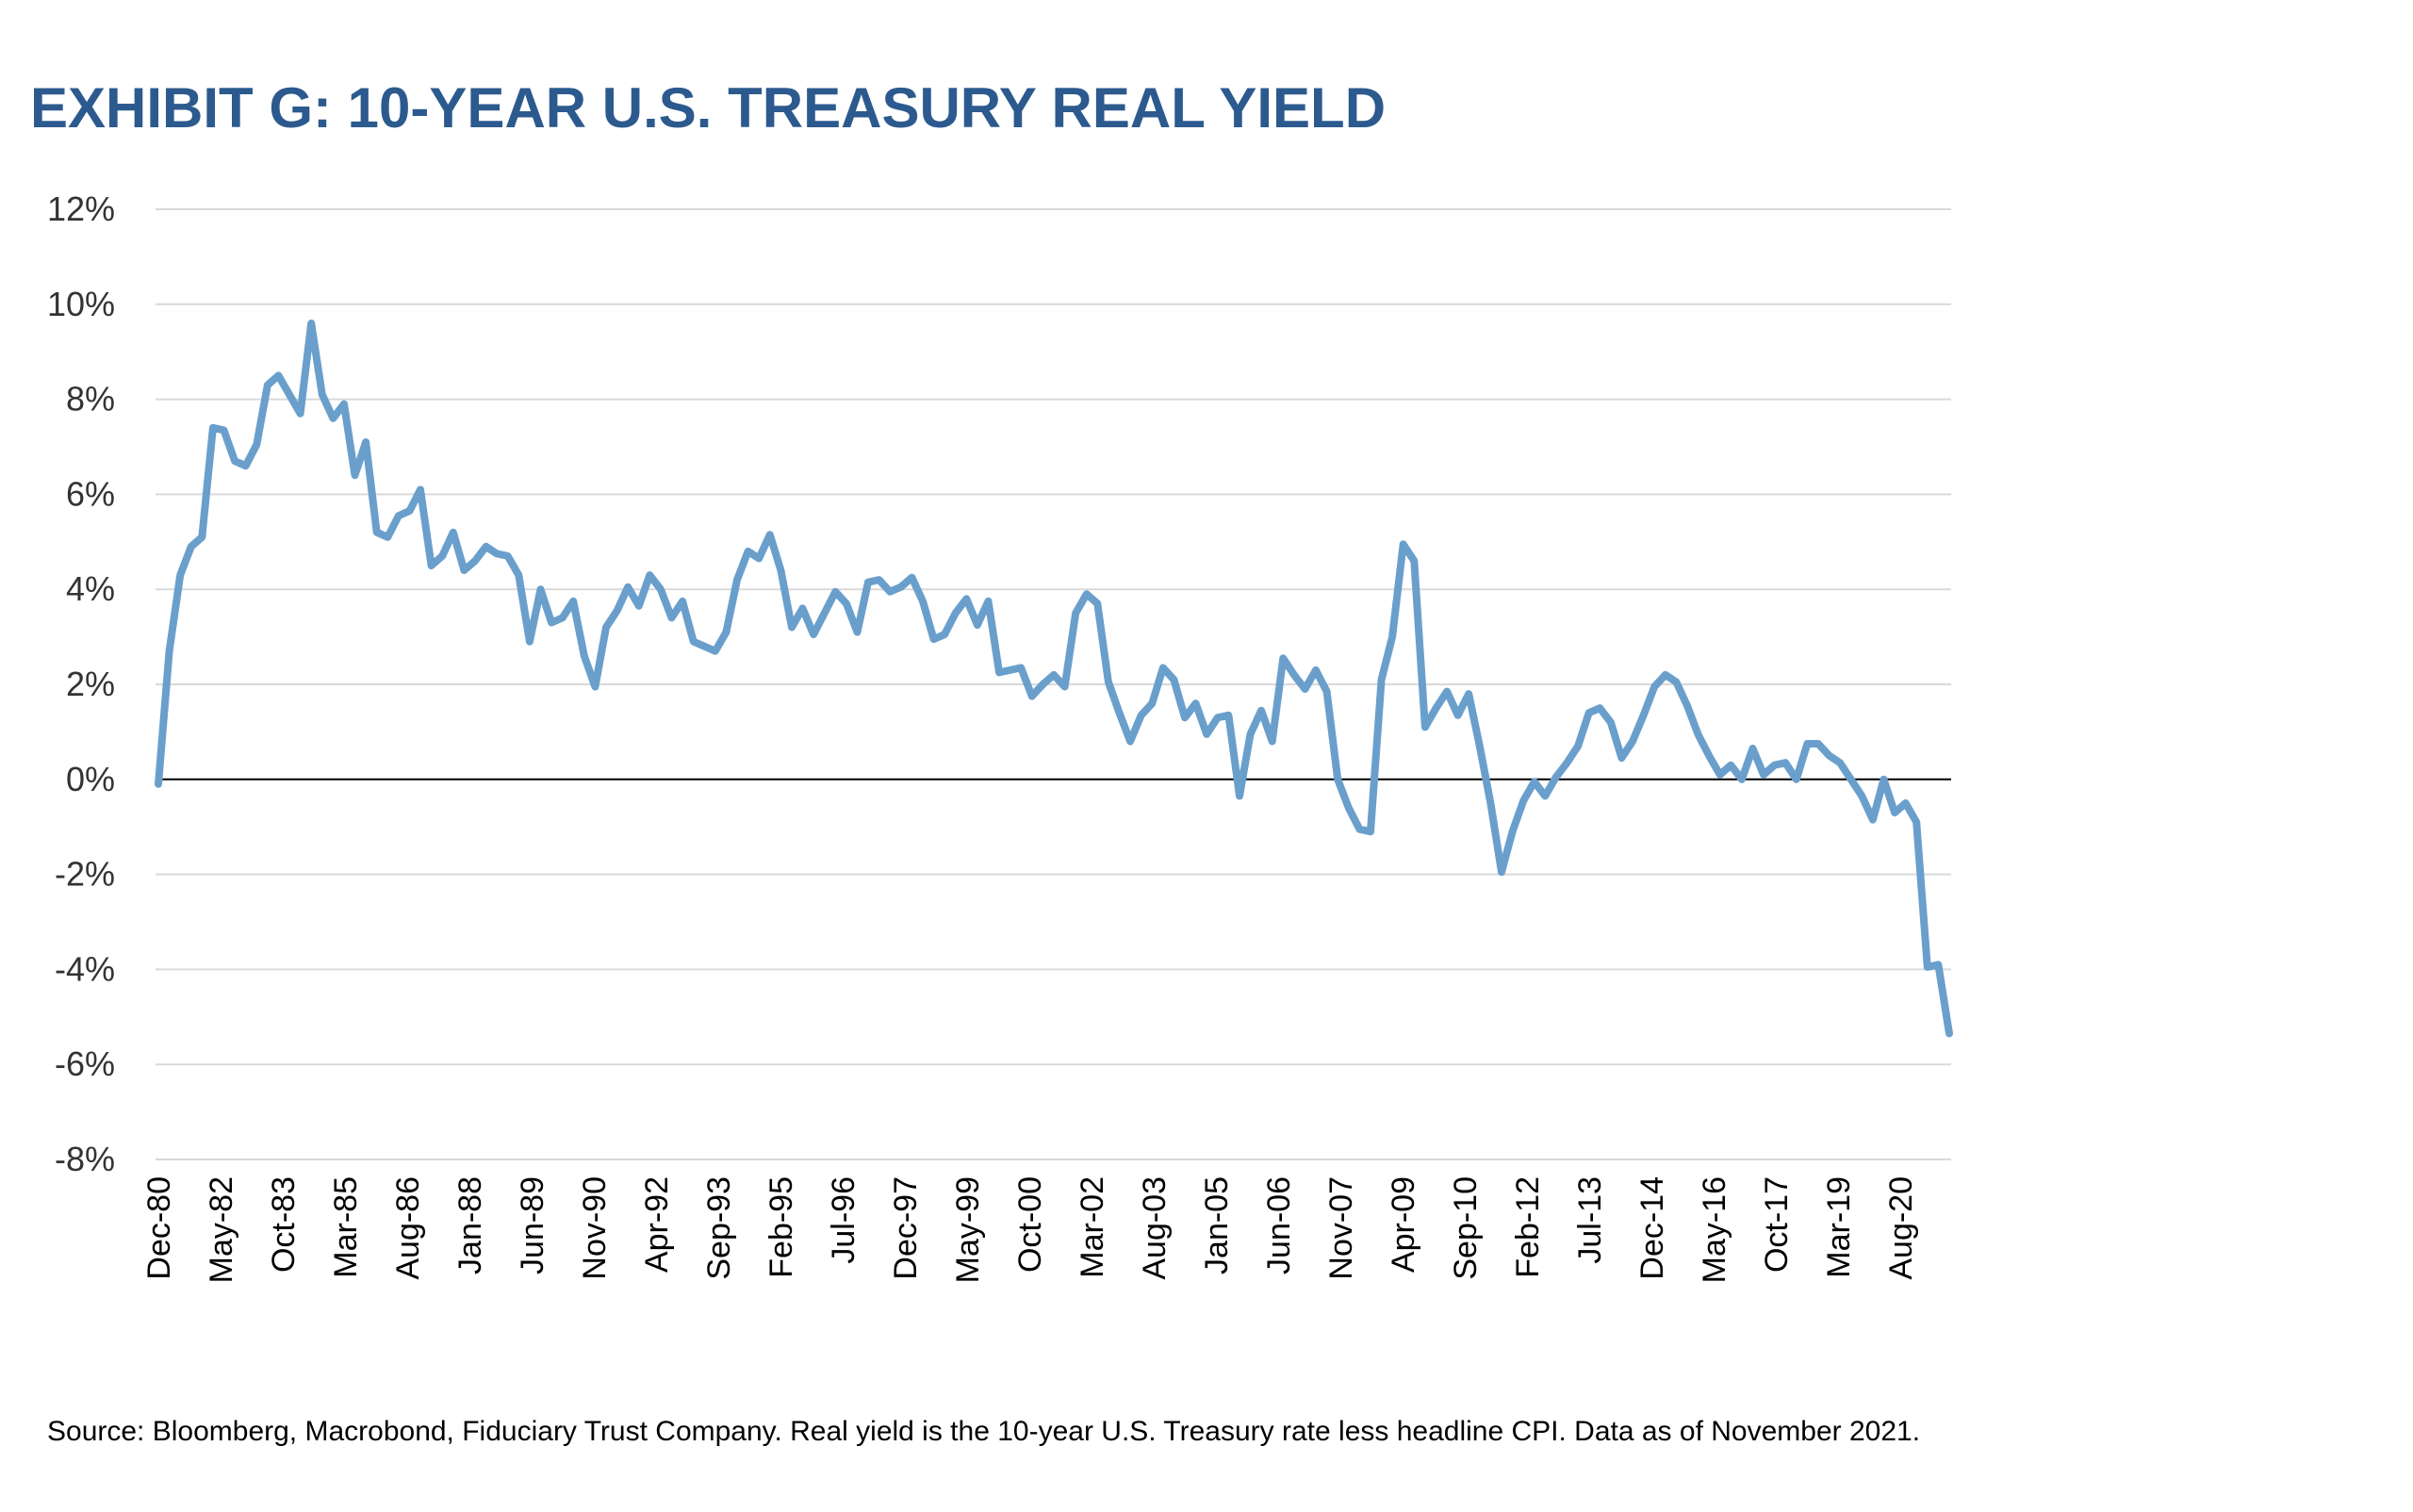 The height and width of the screenshot is (1512, 2413). I want to click on y-tick-label: 0%, so click(90, 779).